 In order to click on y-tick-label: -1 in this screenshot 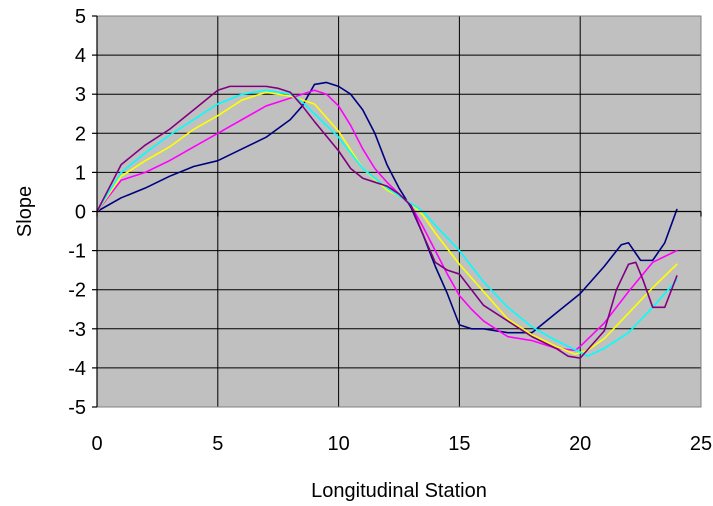, I will do `click(77, 252)`.